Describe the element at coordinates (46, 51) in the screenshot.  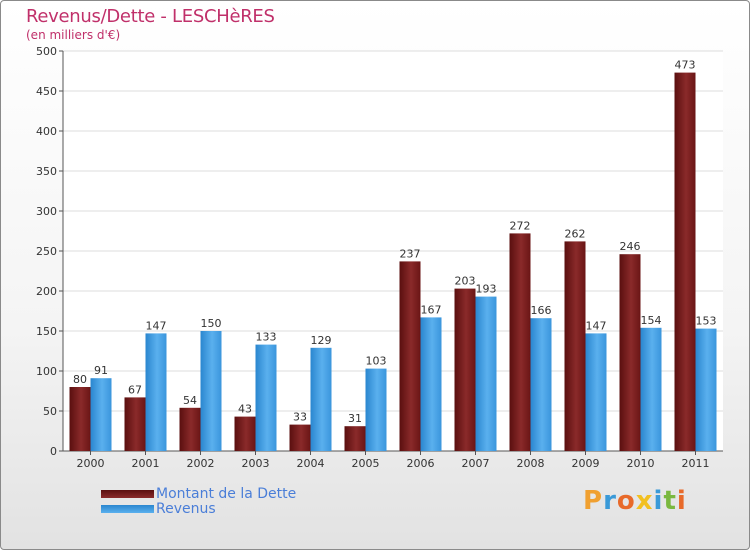
I see `y-tick-label: 500` at that location.